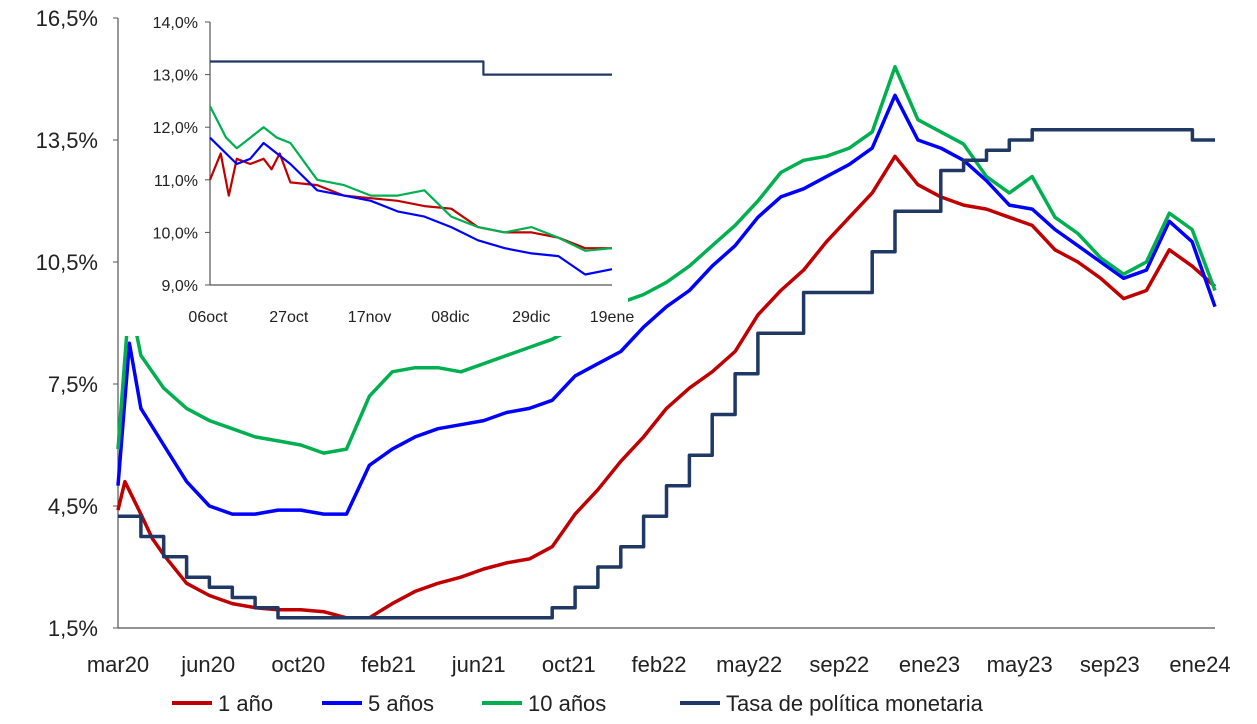 This screenshot has height=724, width=1257. Describe the element at coordinates (1110, 664) in the screenshot. I see `main-x-tick-label: sep23` at that location.